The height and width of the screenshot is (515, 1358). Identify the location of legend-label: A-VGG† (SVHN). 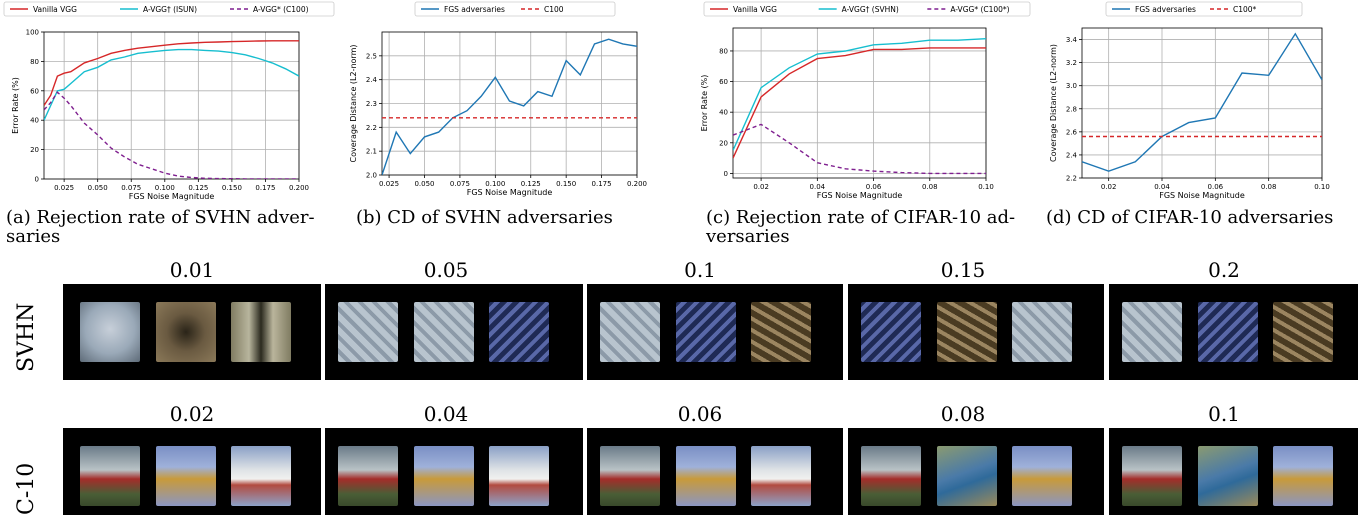
(870, 9).